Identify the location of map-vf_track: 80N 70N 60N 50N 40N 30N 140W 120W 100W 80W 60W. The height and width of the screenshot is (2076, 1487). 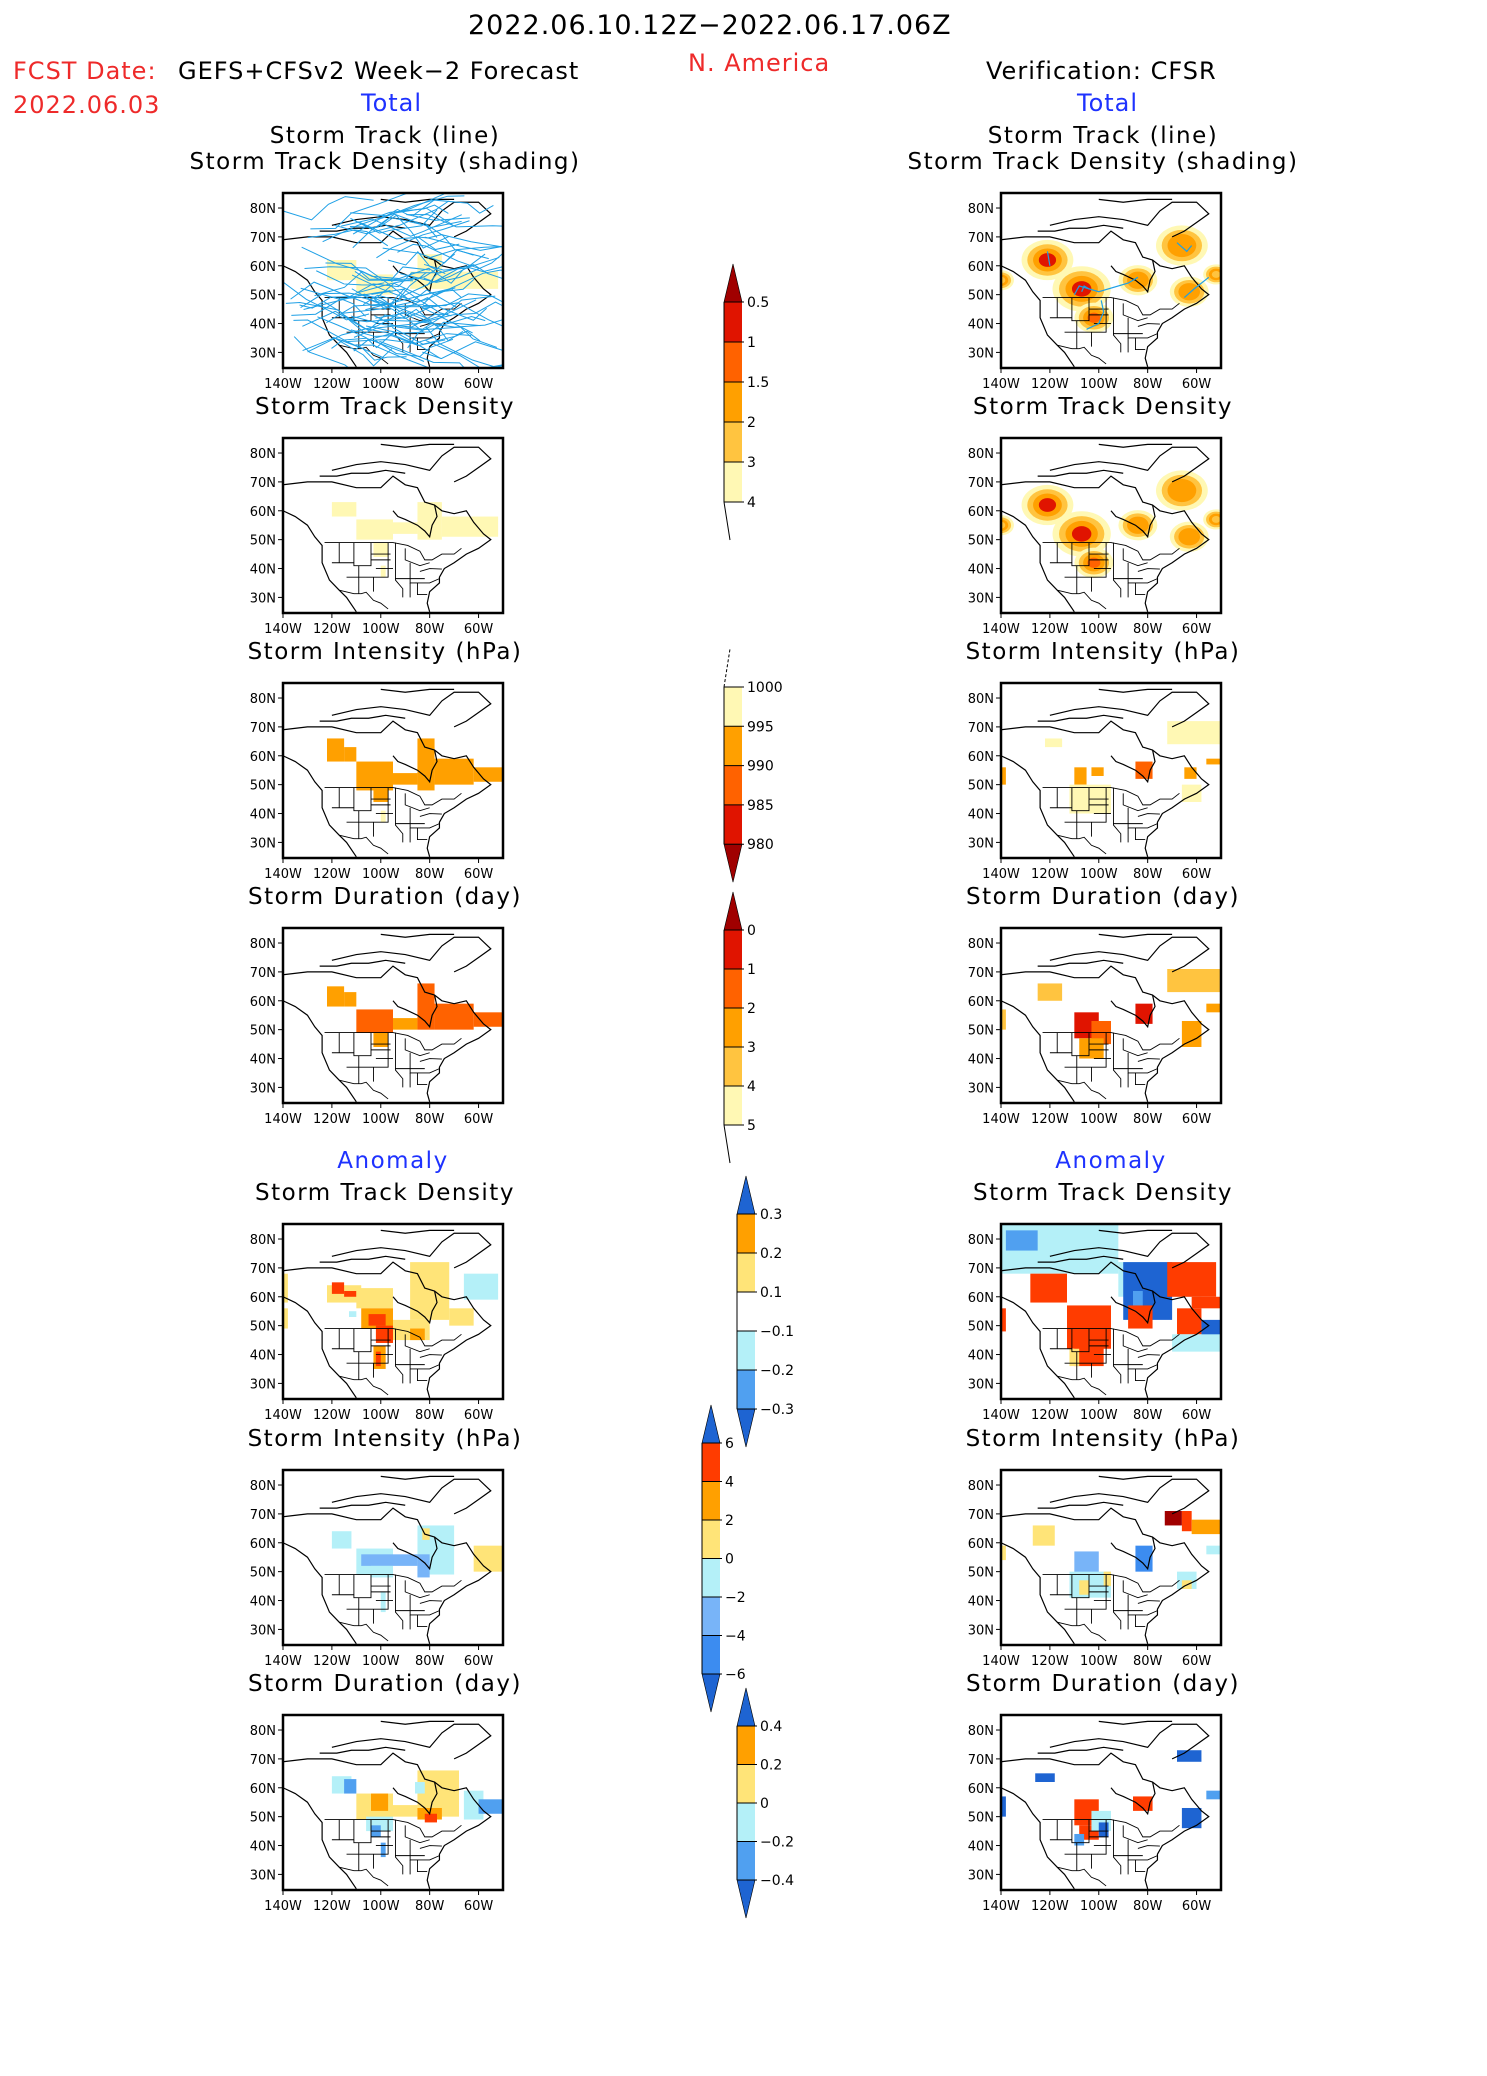
(1095, 291).